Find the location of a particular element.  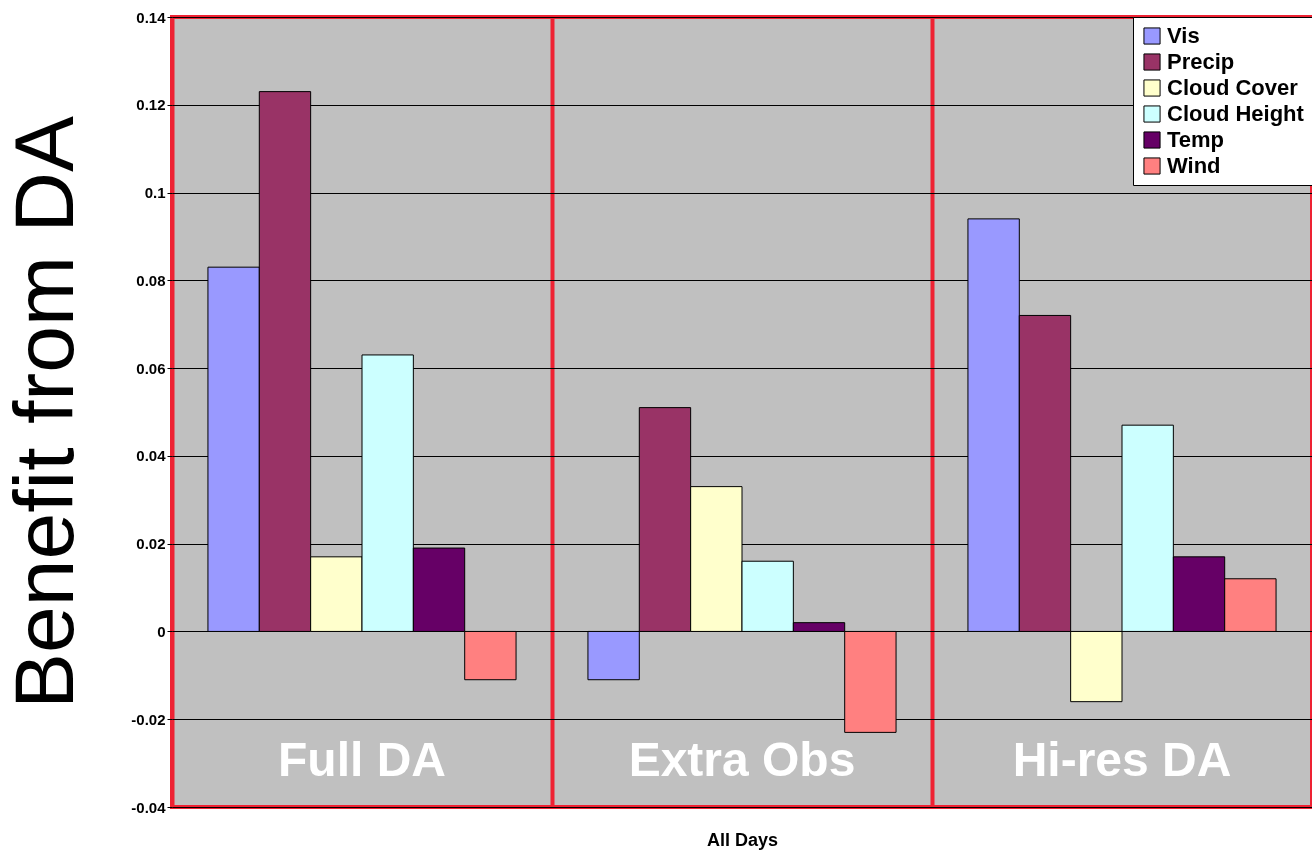

x-tick-label: Full DA is located at coordinates (362, 759).